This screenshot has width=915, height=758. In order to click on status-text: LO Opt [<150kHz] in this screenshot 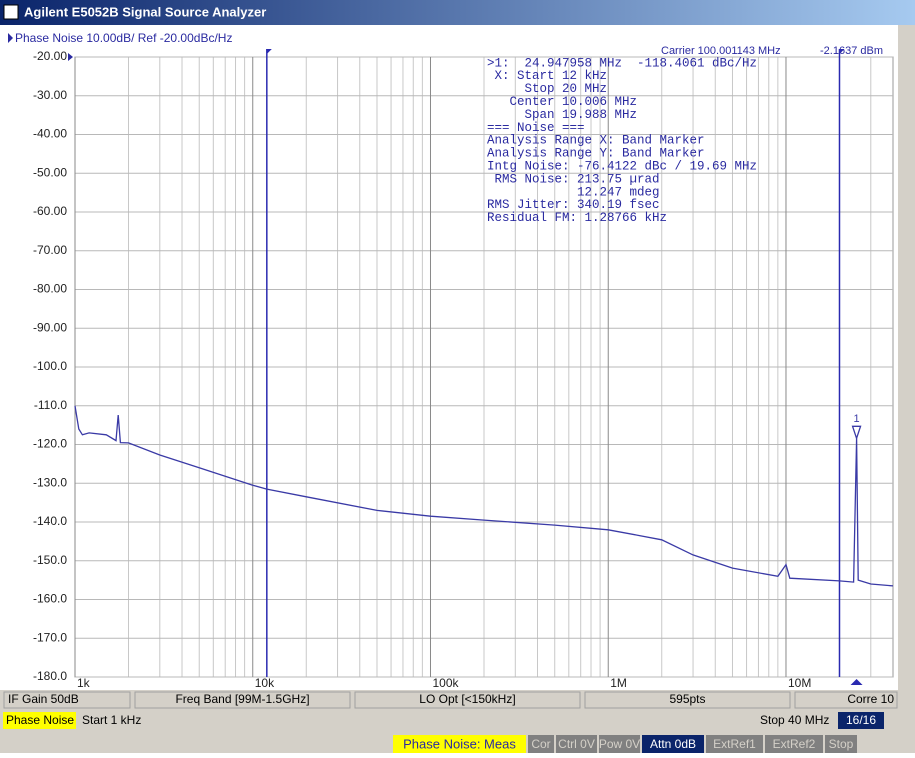, I will do `click(467, 699)`.